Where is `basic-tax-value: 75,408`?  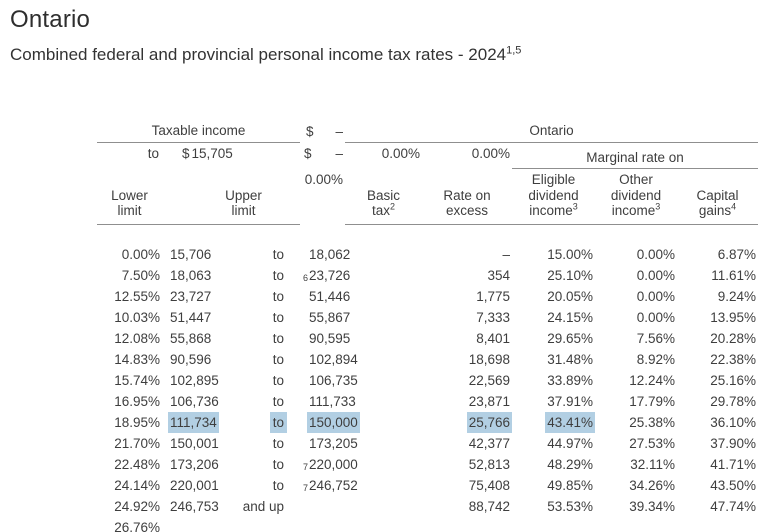
basic-tax-value: 75,408 is located at coordinates (489, 485).